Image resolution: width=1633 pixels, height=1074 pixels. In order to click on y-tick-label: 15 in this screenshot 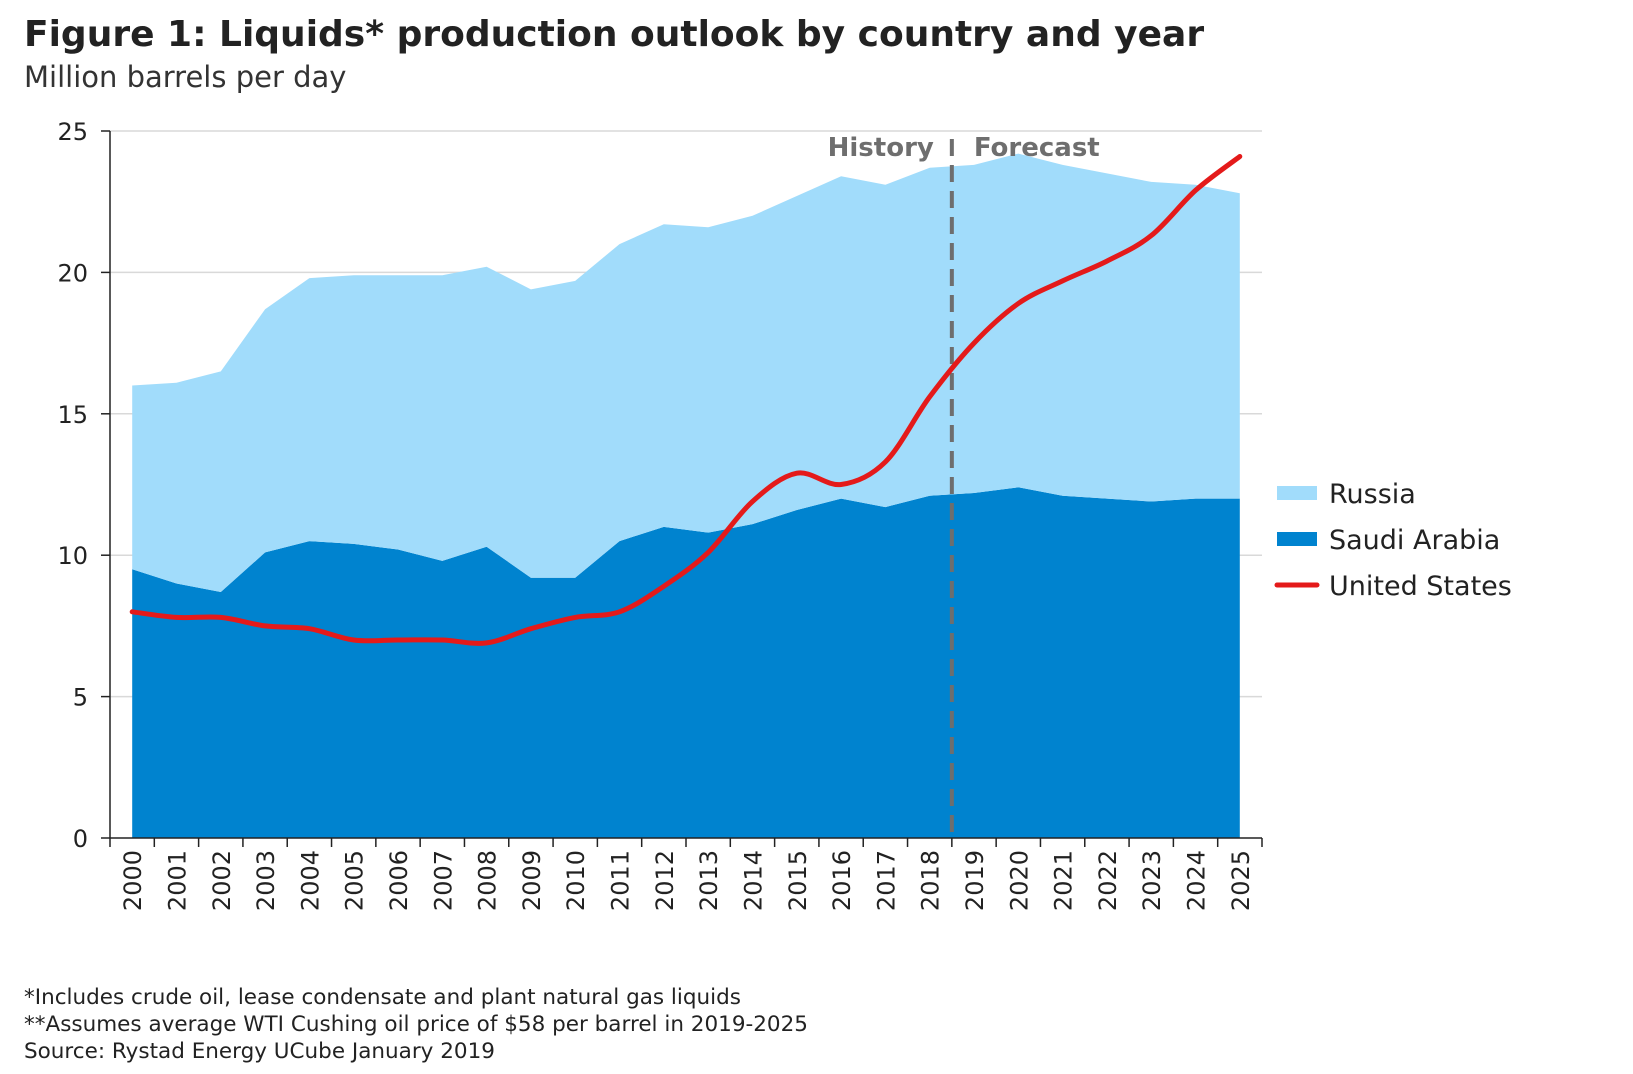, I will do `click(72, 415)`.